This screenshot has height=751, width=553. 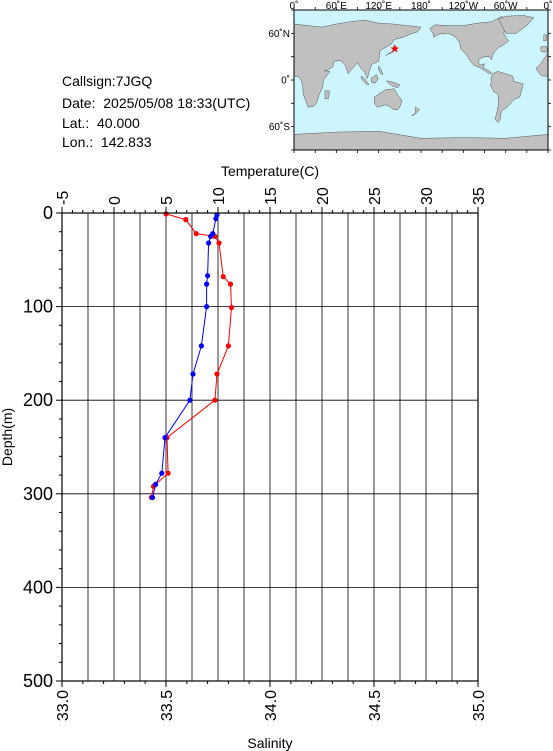 I want to click on depth-tick-label: 0, so click(x=48, y=213).